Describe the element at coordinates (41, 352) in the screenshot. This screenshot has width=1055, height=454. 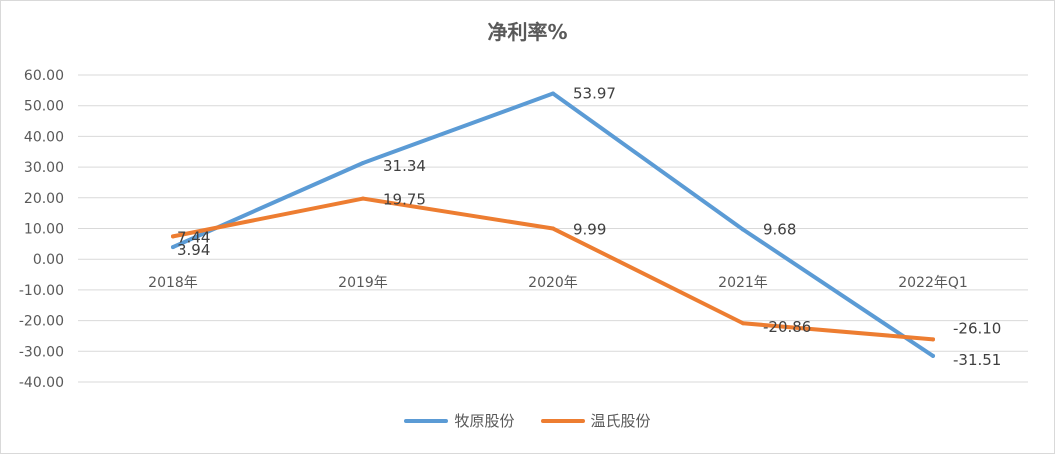
I see `y-tick-label: -30.00` at that location.